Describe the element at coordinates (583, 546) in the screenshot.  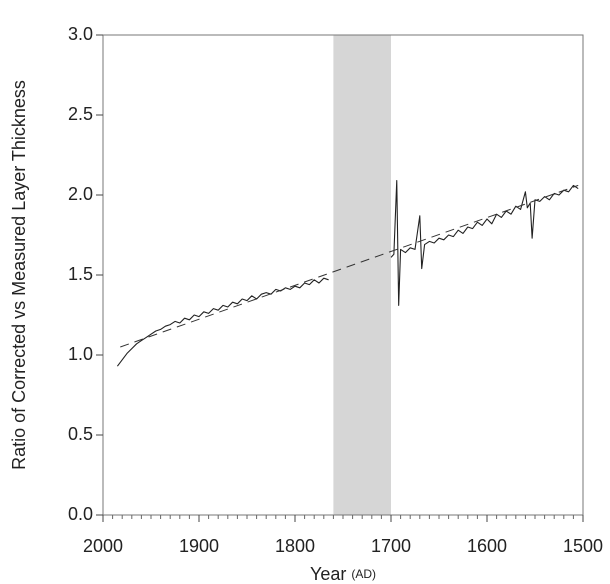
I see `x-tick-label: 1500` at that location.